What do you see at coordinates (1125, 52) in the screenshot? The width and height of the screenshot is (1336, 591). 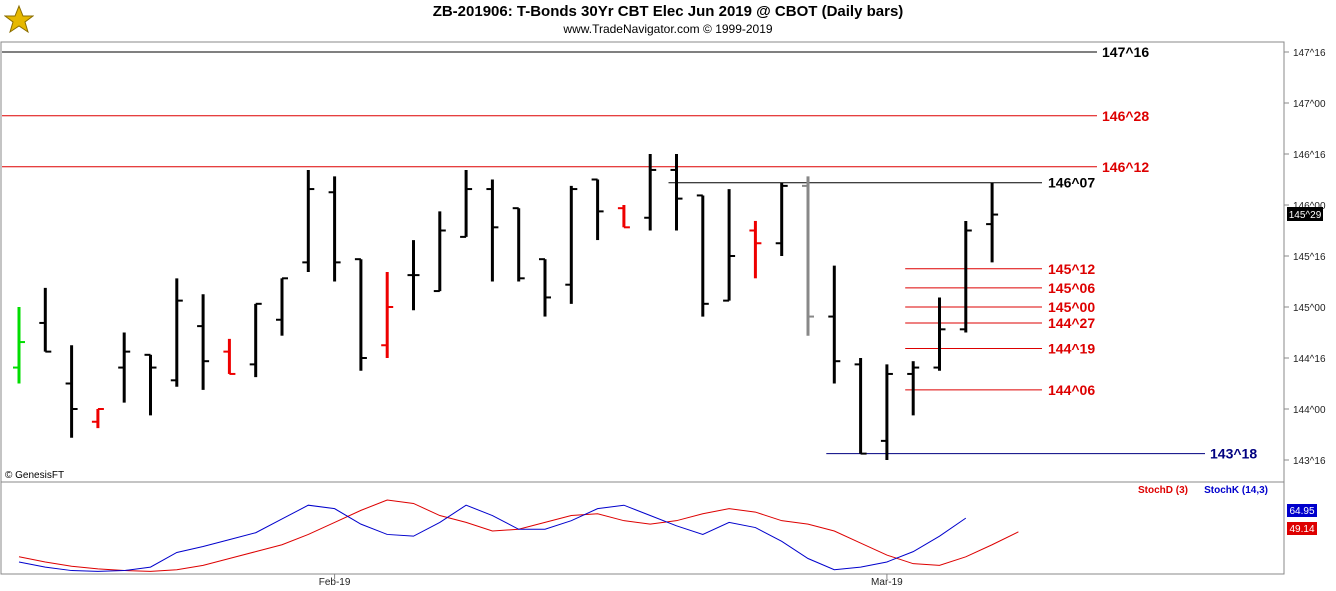 I see `level-label: 147^16` at bounding box center [1125, 52].